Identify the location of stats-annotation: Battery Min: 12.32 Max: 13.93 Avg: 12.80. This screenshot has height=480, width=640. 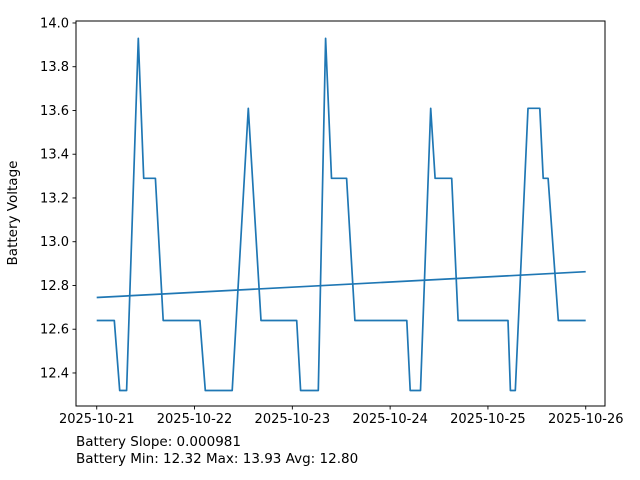
(217, 459).